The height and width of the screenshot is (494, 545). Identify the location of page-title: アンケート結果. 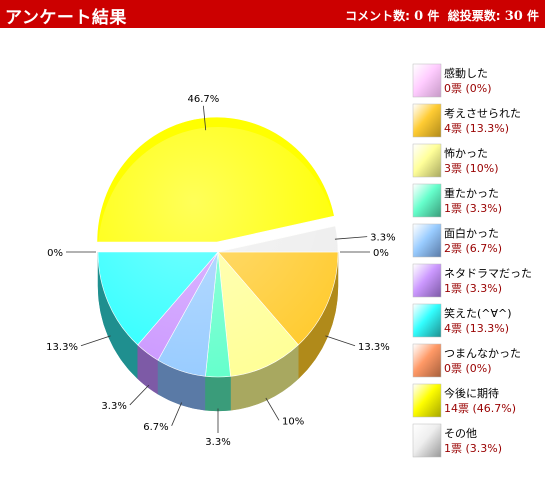
(66, 18).